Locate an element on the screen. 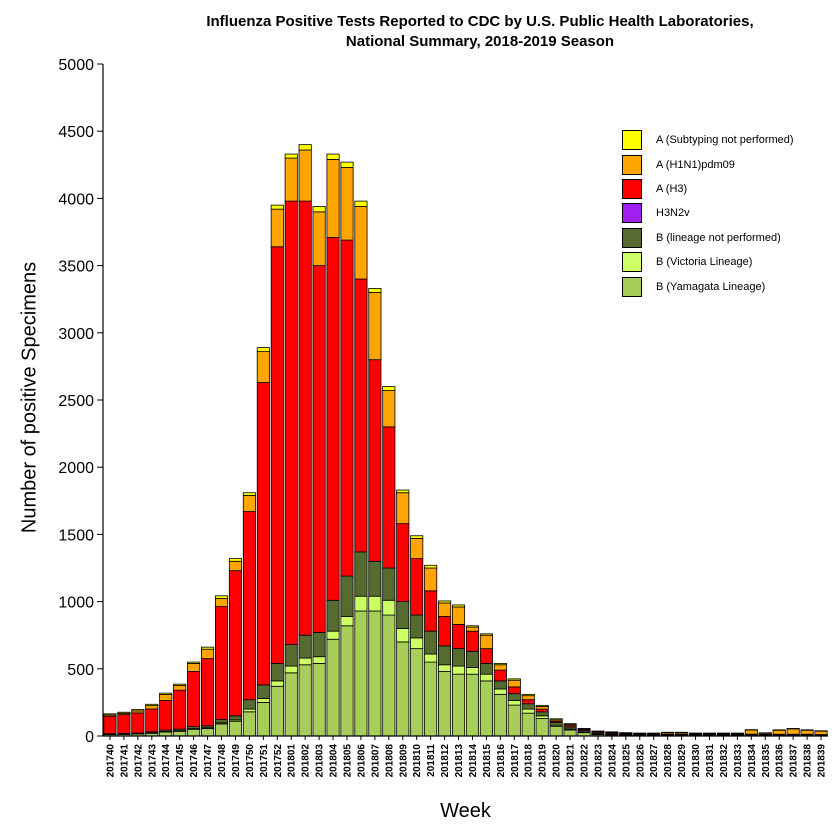  x-tick-label: 201746 is located at coordinates (194, 761).